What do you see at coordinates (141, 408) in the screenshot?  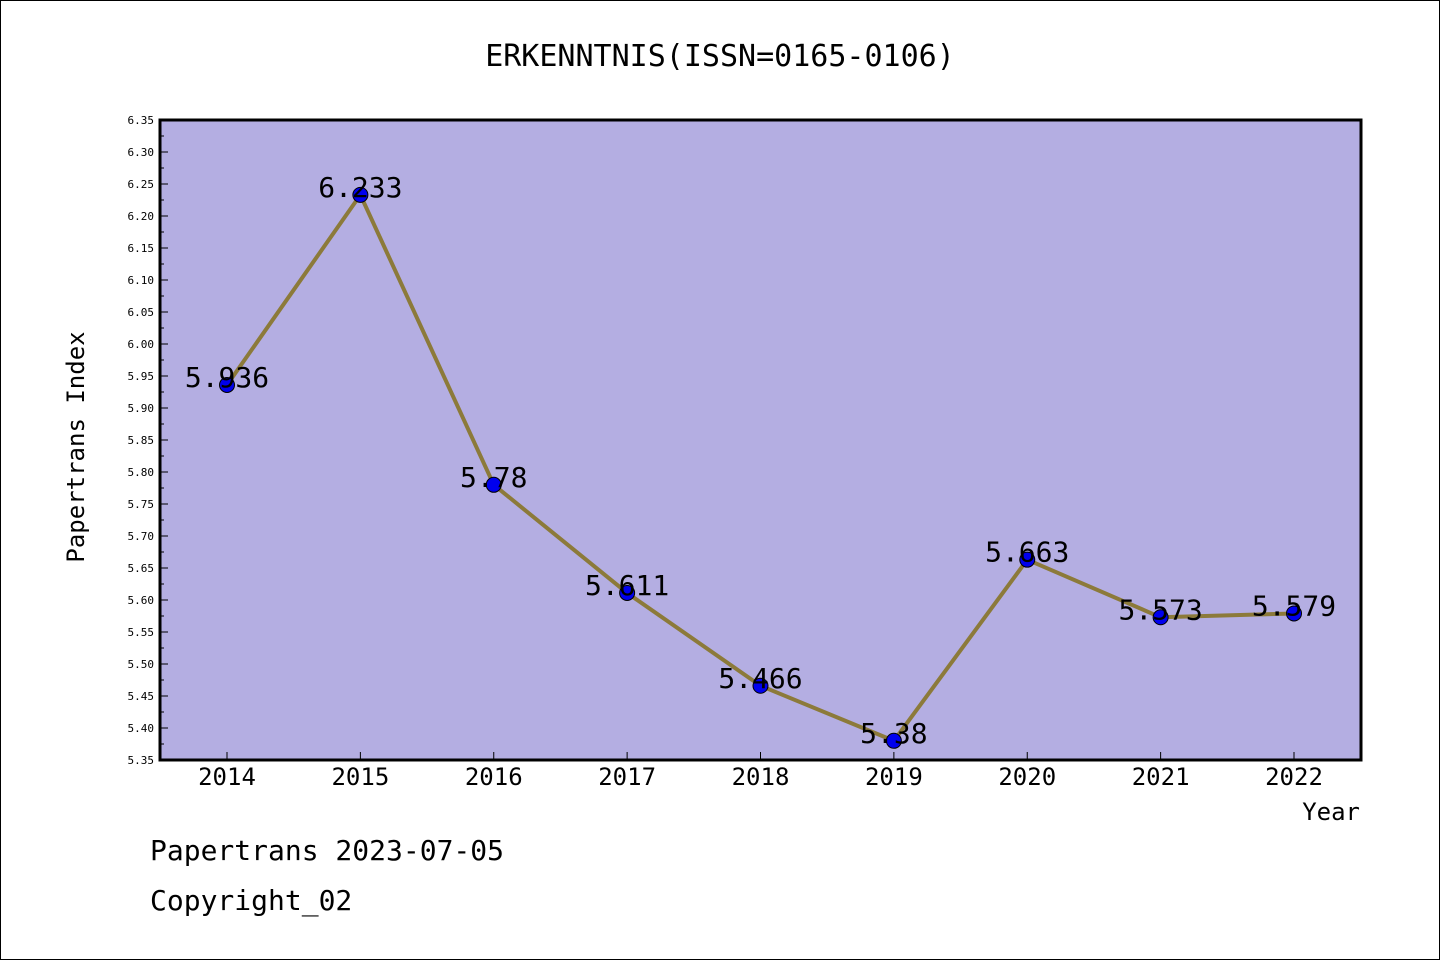 I see `y-tick-label: 5.90` at bounding box center [141, 408].